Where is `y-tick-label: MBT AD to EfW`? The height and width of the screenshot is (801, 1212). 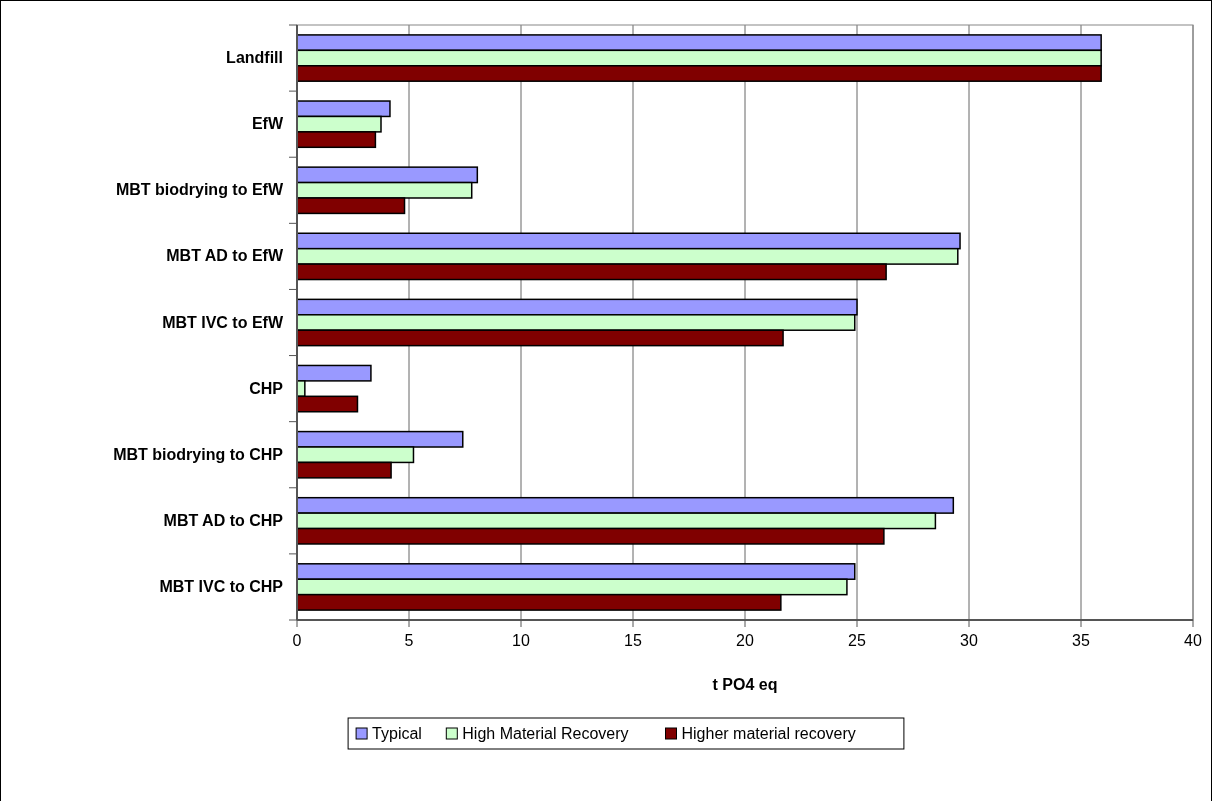
y-tick-label: MBT AD to EfW is located at coordinates (225, 256).